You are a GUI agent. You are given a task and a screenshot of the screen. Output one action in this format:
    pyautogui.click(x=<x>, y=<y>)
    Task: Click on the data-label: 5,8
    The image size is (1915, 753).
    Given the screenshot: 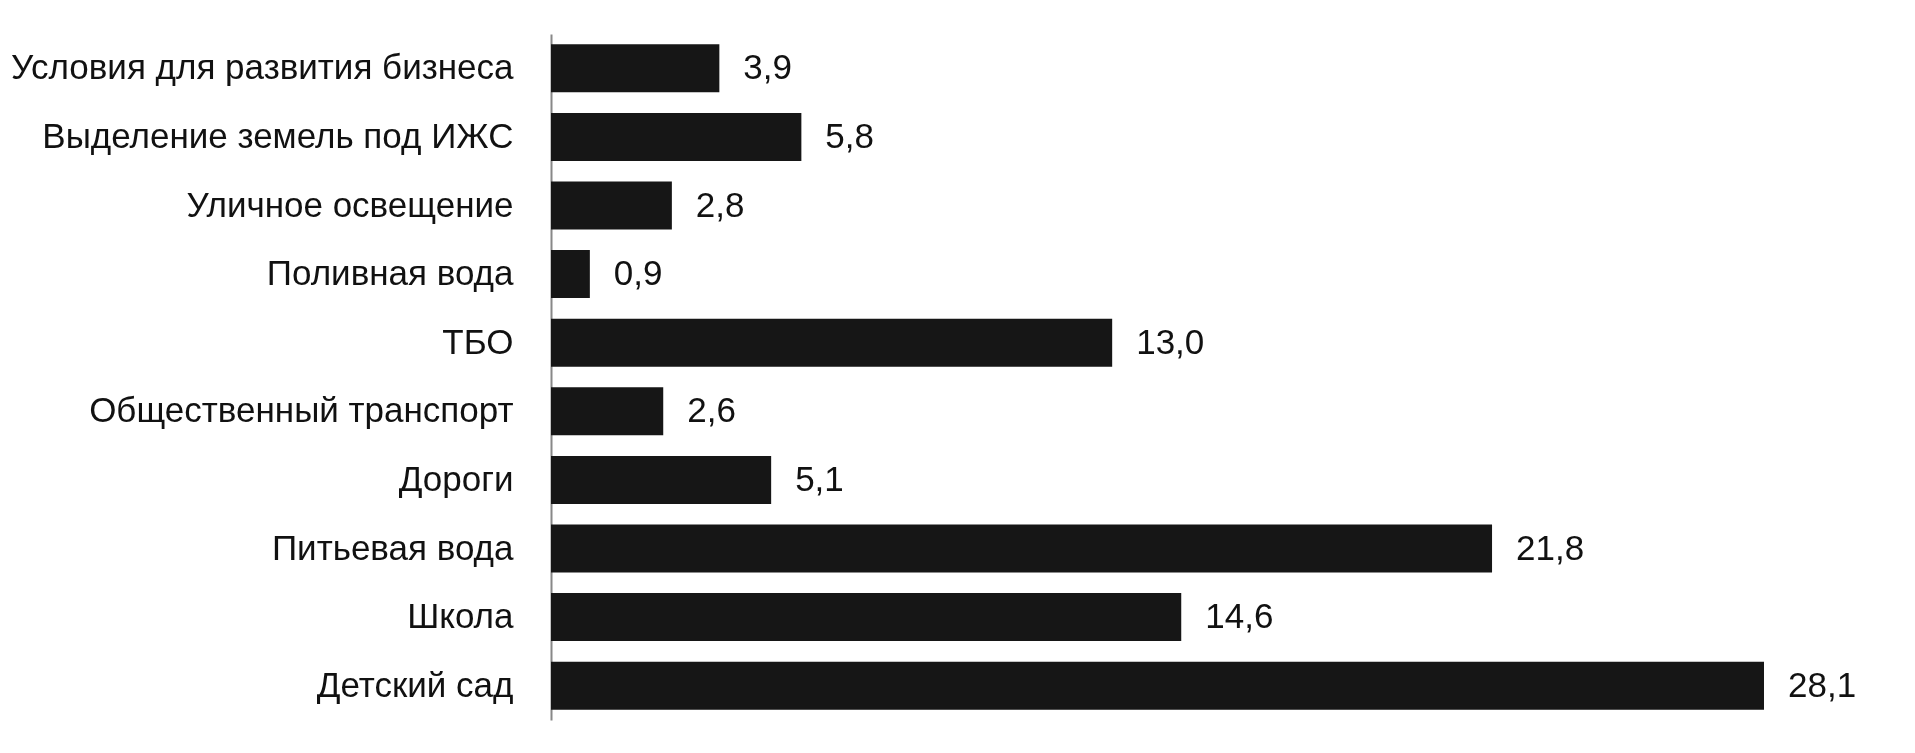 What is the action you would take?
    pyautogui.click(x=850, y=135)
    